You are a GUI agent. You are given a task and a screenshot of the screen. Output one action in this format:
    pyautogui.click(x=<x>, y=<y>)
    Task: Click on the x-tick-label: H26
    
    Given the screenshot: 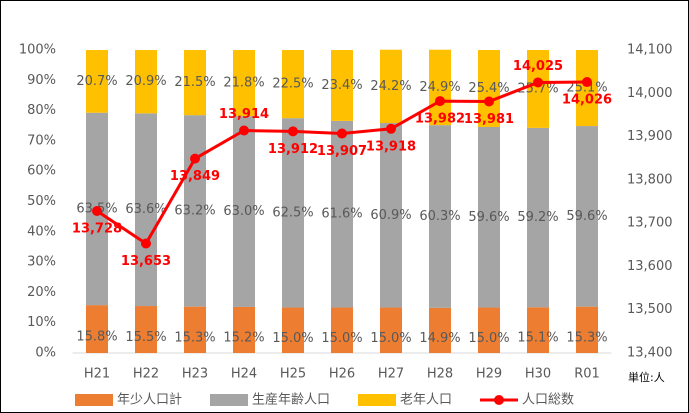 What is the action you would take?
    pyautogui.click(x=342, y=374)
    